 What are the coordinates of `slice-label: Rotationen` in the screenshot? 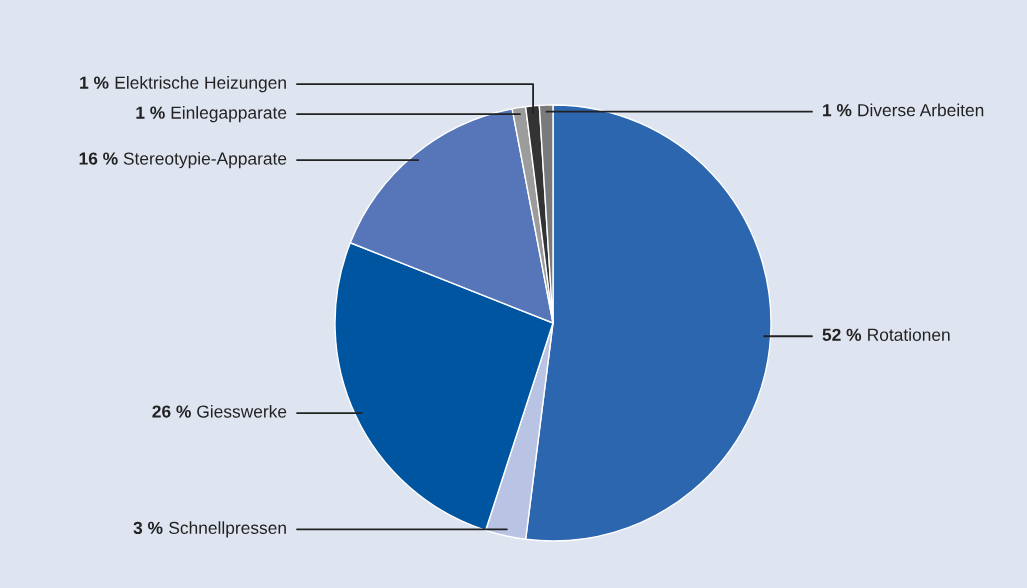 It's located at (909, 334).